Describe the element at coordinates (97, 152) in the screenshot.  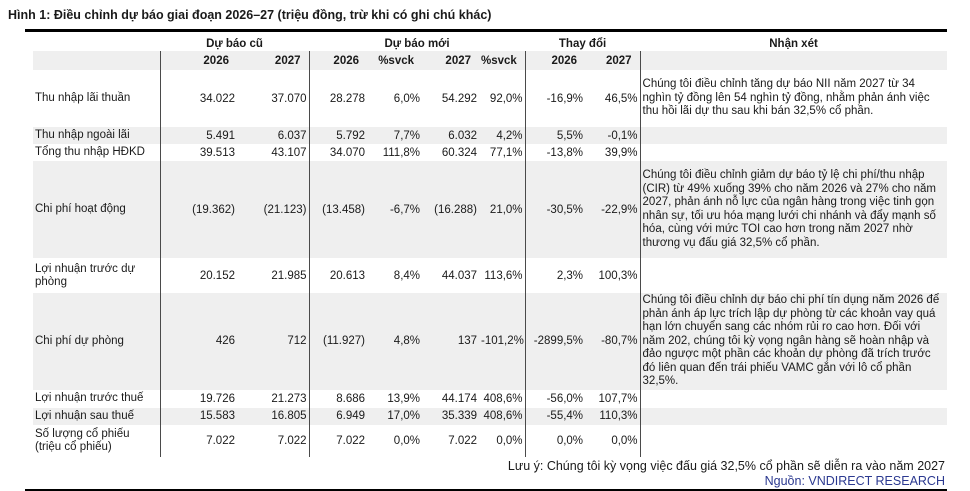
I see `row-label: Tổng thu nhập HĐKD` at that location.